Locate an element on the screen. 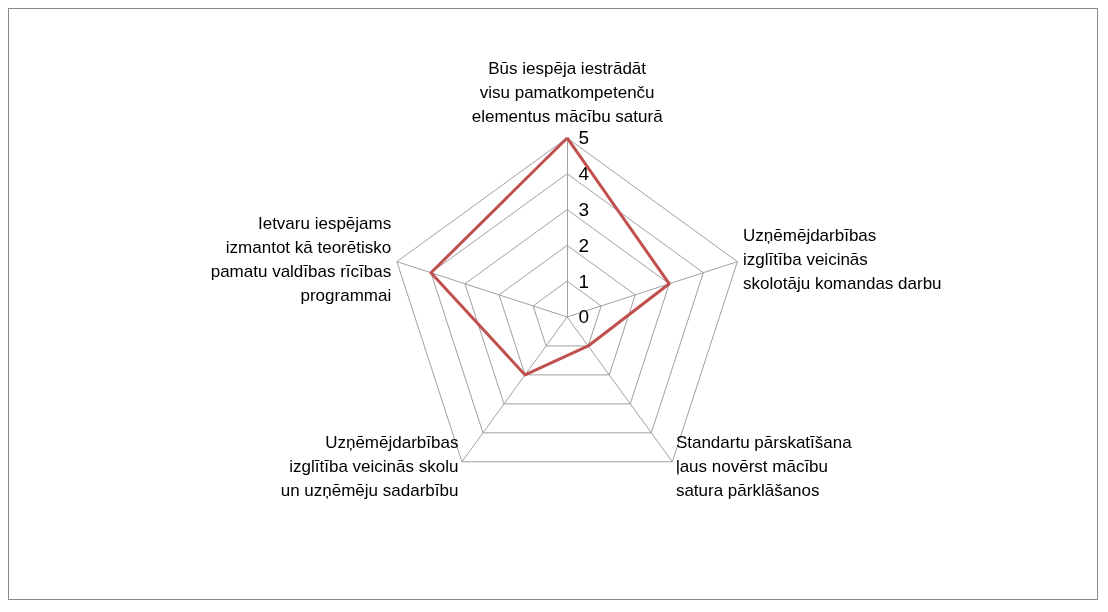 This screenshot has width=1108, height=612. spoke-label: Uzņēmējdarbības izglītība veicinās skolotāju komandas darbu is located at coordinates (842, 260).